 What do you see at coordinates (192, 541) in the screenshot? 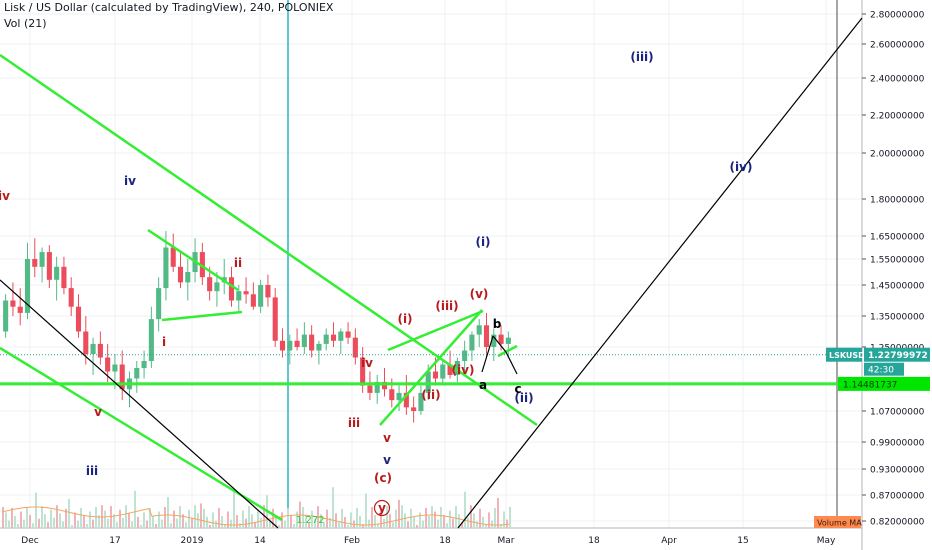
I see `x-tick-label: 2019` at bounding box center [192, 541].